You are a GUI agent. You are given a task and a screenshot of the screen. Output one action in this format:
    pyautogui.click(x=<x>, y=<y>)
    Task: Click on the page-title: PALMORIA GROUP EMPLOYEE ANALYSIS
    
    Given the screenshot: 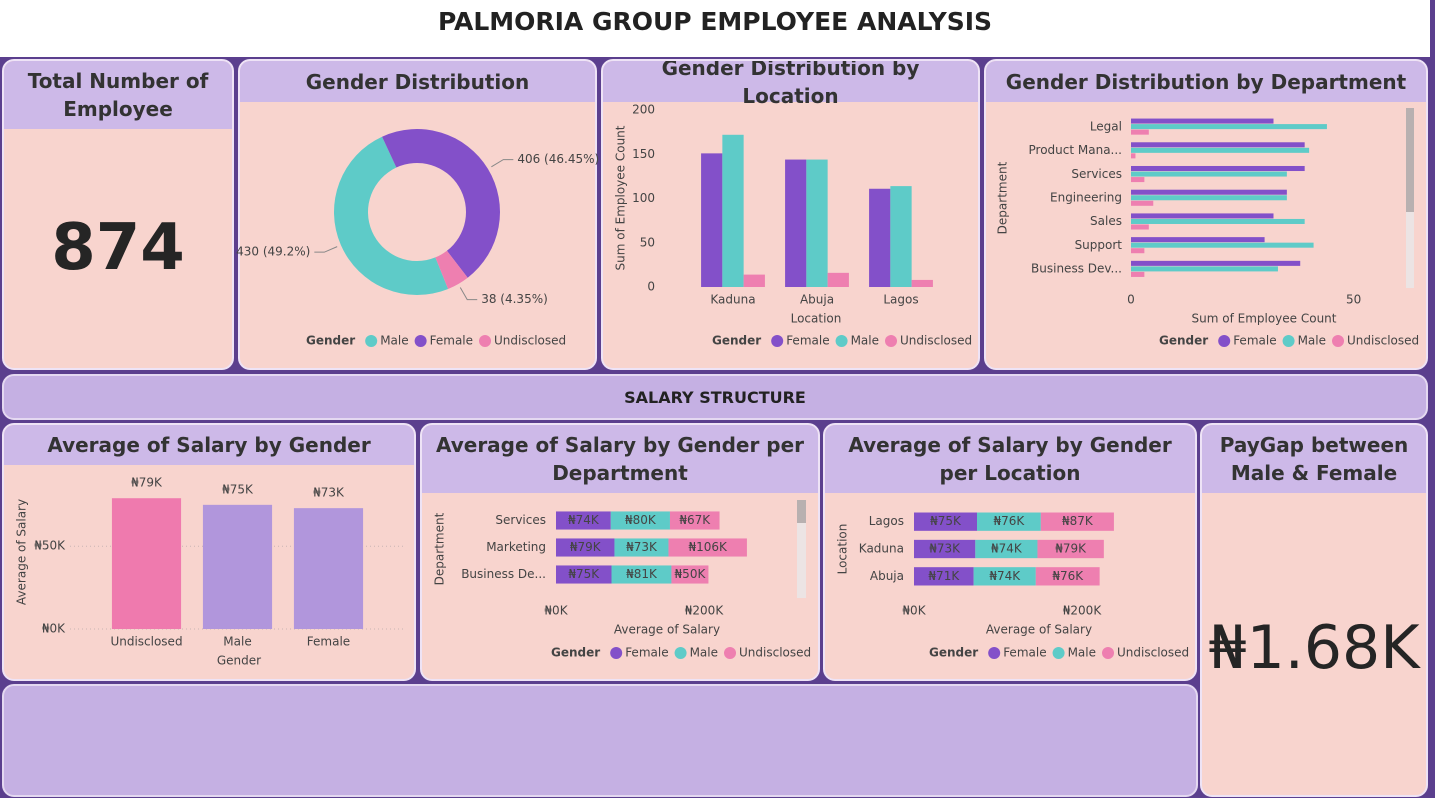 What is the action you would take?
    pyautogui.click(x=715, y=28)
    